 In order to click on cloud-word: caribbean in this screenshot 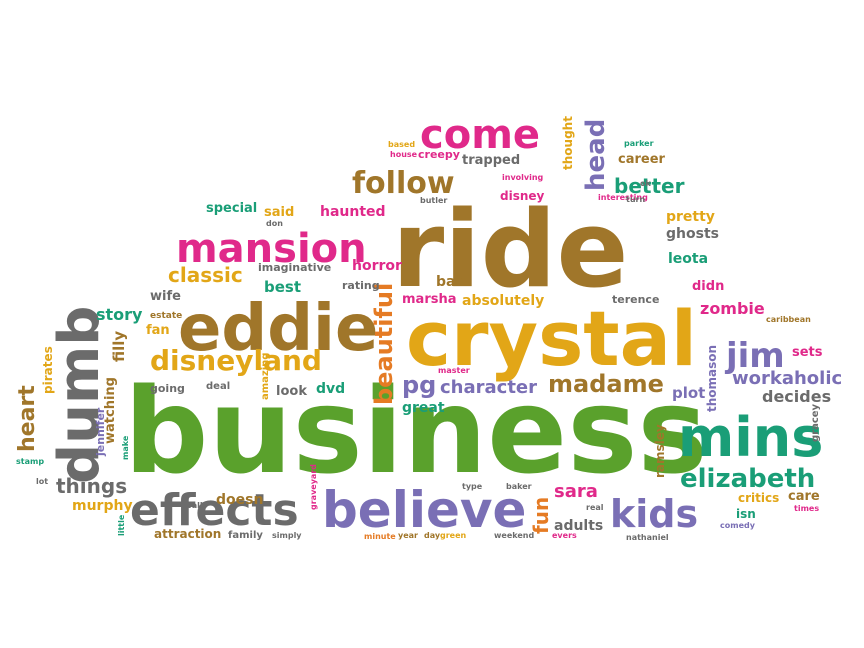, I will do `click(788, 319)`.